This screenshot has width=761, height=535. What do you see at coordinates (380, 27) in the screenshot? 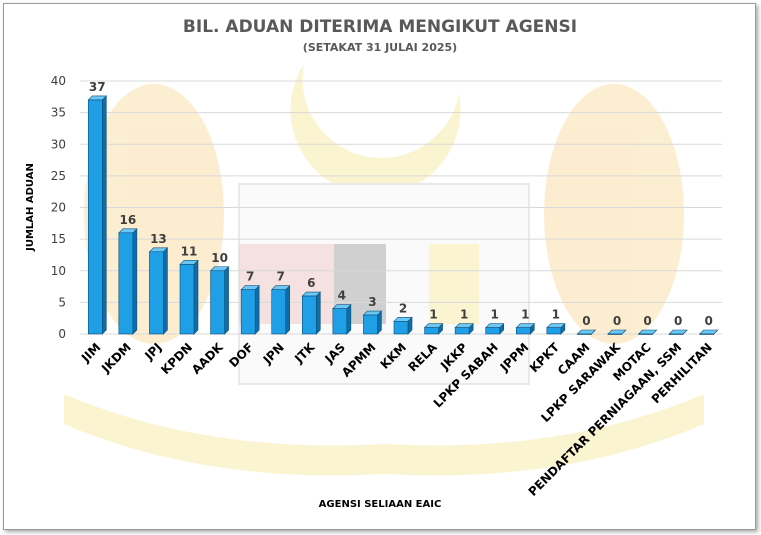
I see `chart-title: BIL. ADUAN DITERIMA MENGIKUT AGENSI` at bounding box center [380, 27].